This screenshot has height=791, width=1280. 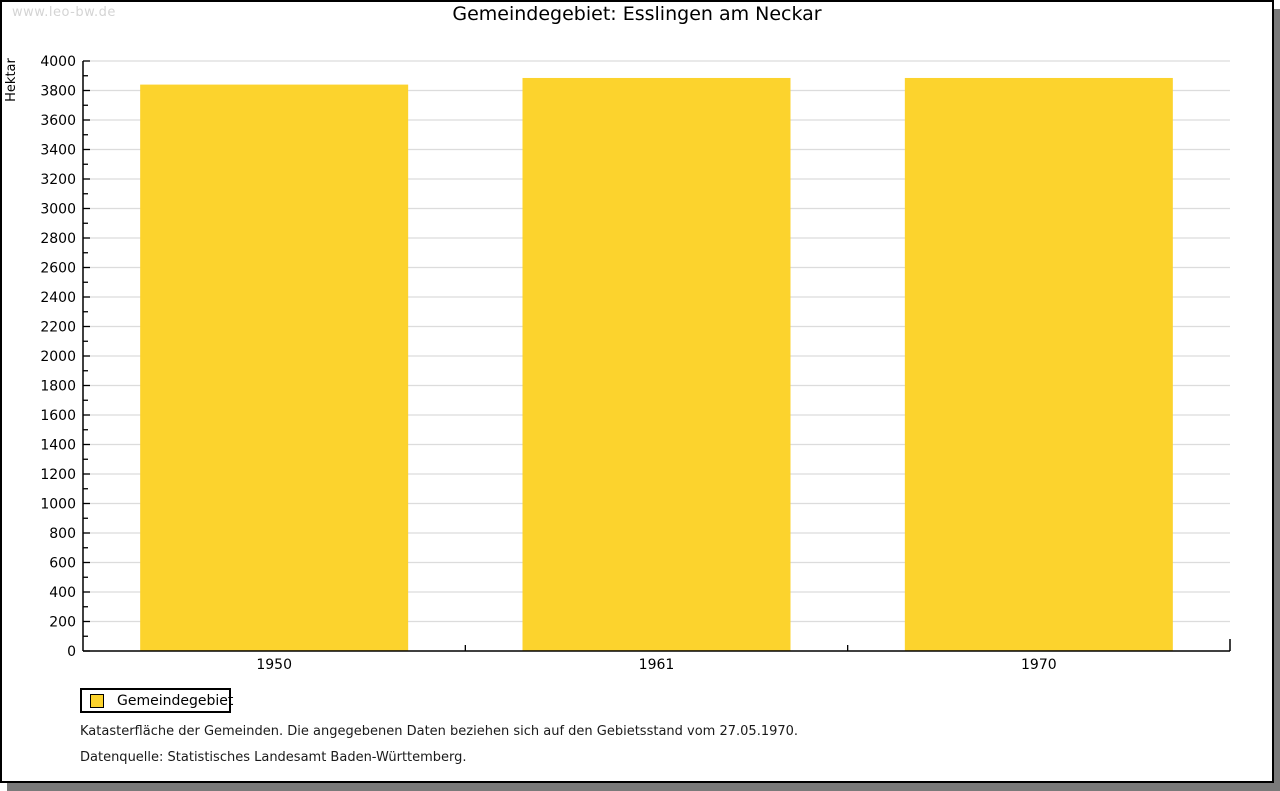 I want to click on y-tick-label: 2000, so click(x=58, y=357).